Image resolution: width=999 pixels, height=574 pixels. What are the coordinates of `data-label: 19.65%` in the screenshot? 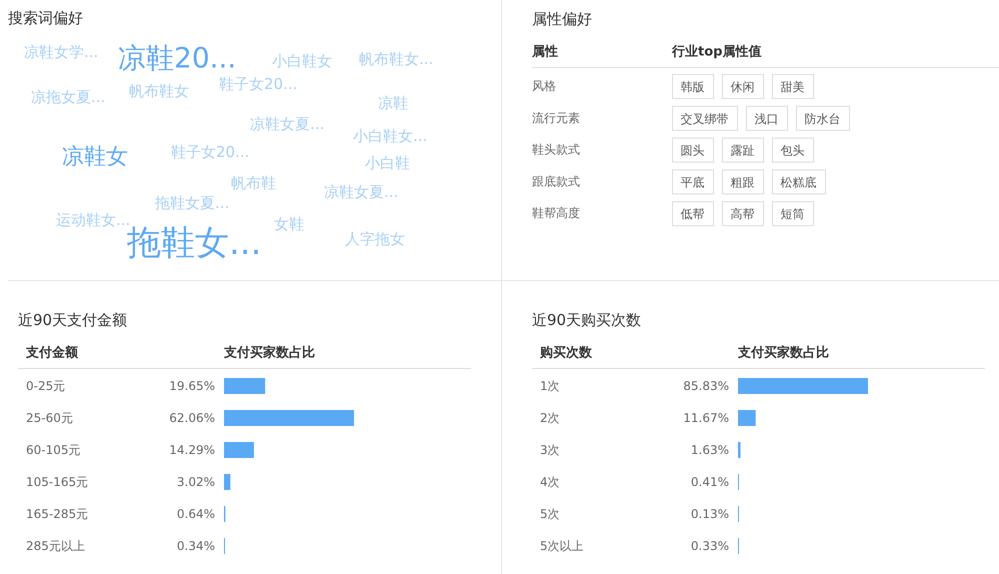 It's located at (192, 386).